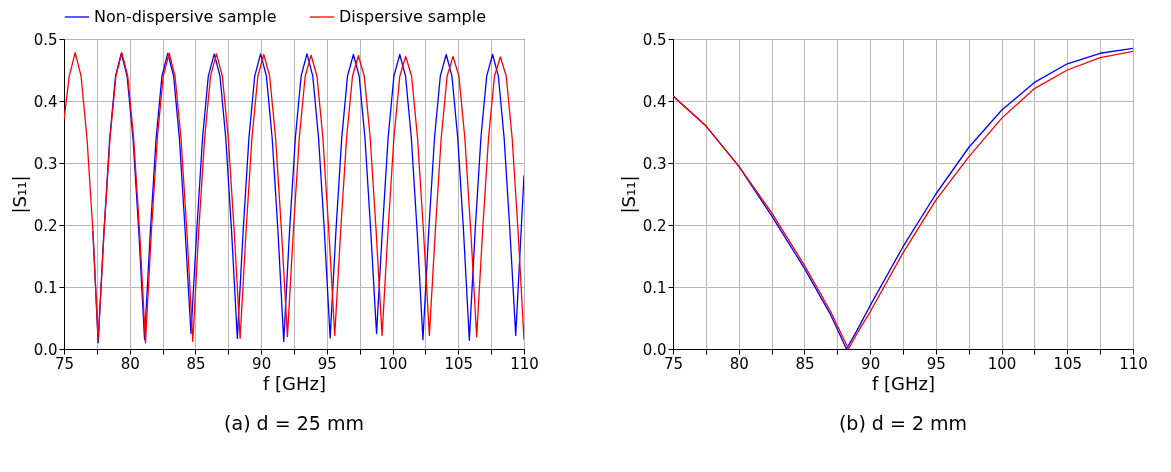 This screenshot has height=472, width=1171. I want to click on text: (b) d = 2 mm, so click(903, 423).